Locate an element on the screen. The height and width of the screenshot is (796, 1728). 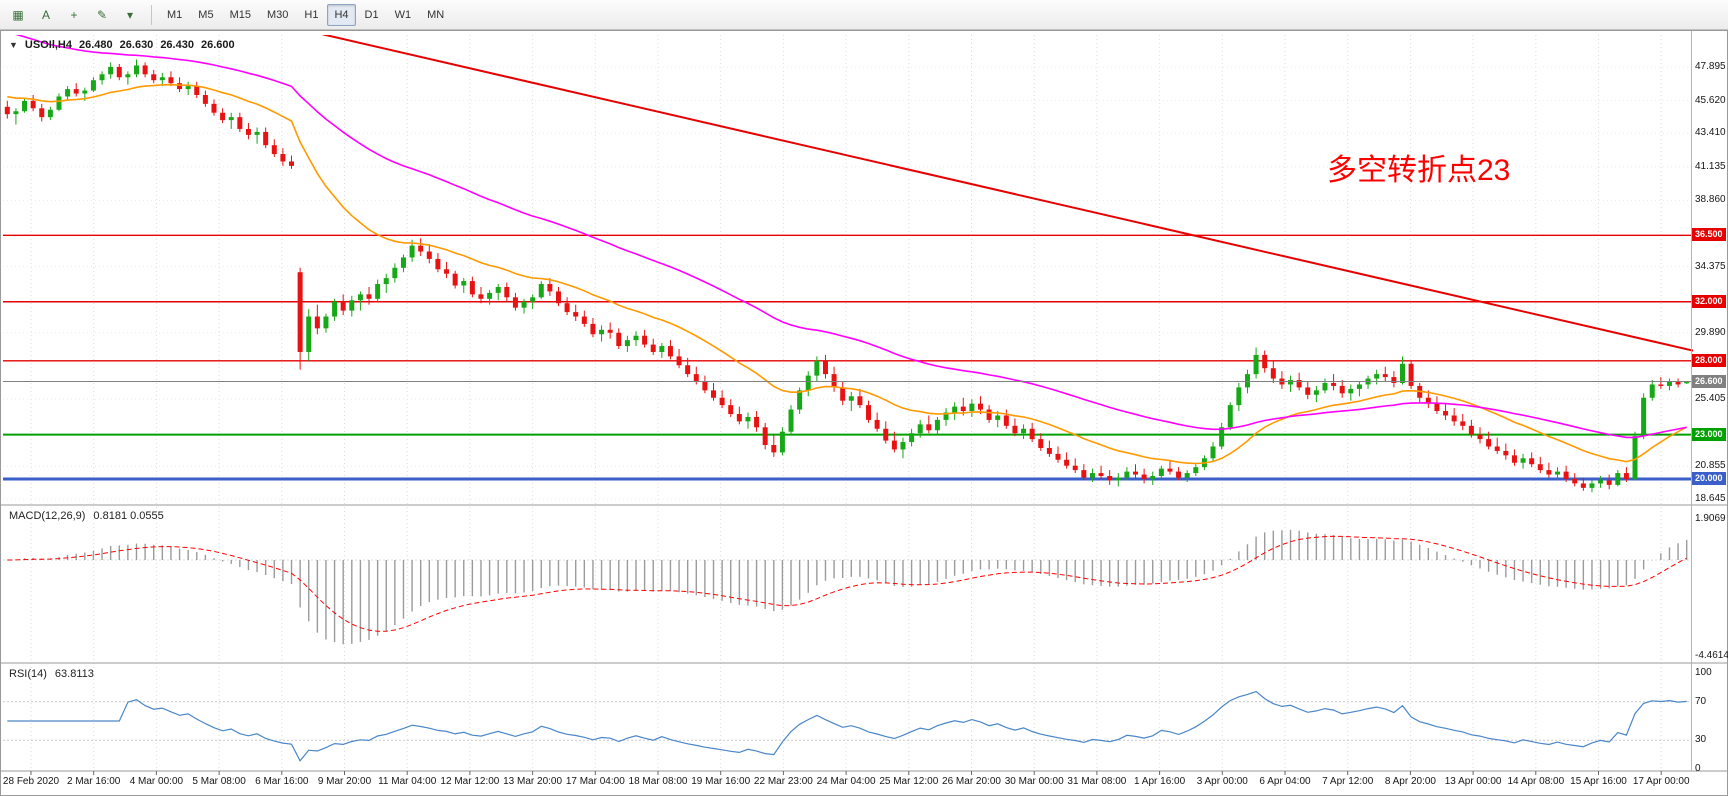
toolbar-separator is located at coordinates (151, 14).